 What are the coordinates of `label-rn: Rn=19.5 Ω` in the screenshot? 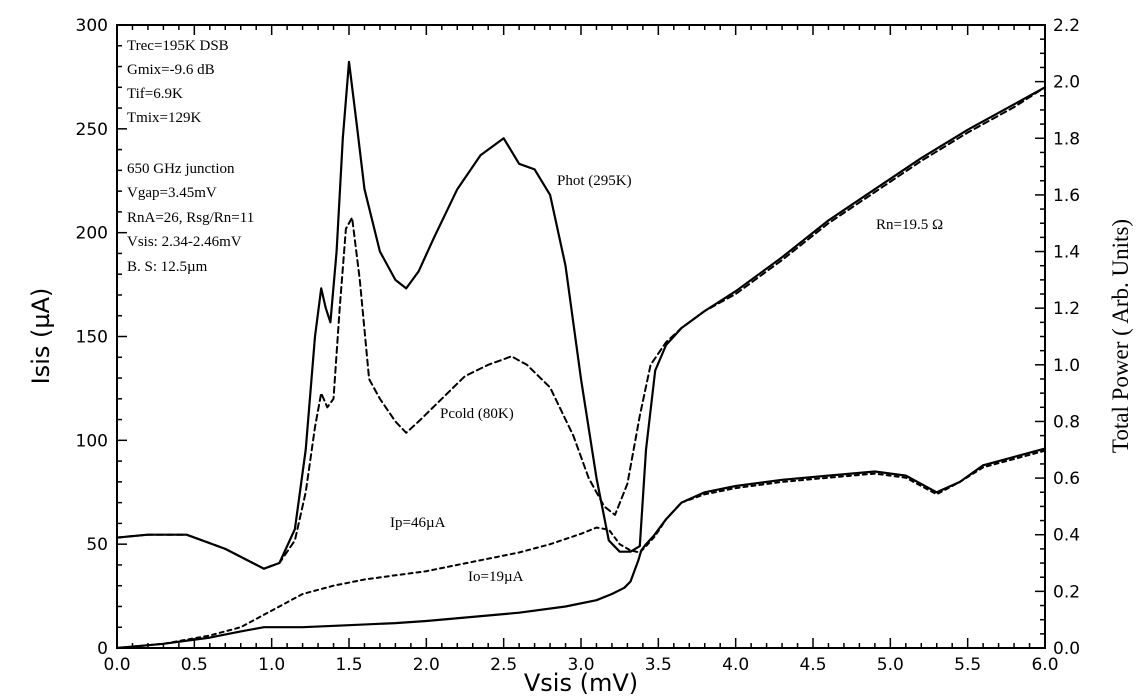 It's located at (909, 225).